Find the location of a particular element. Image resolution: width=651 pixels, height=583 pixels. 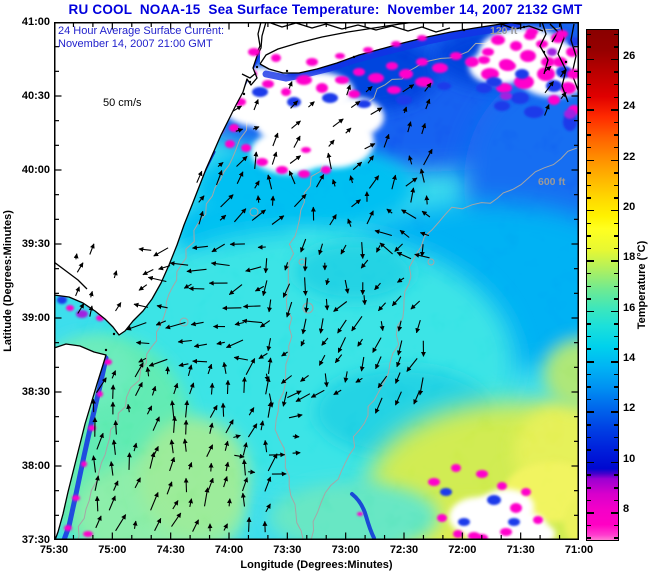

colorbar-tick-label: 20 is located at coordinates (629, 206).